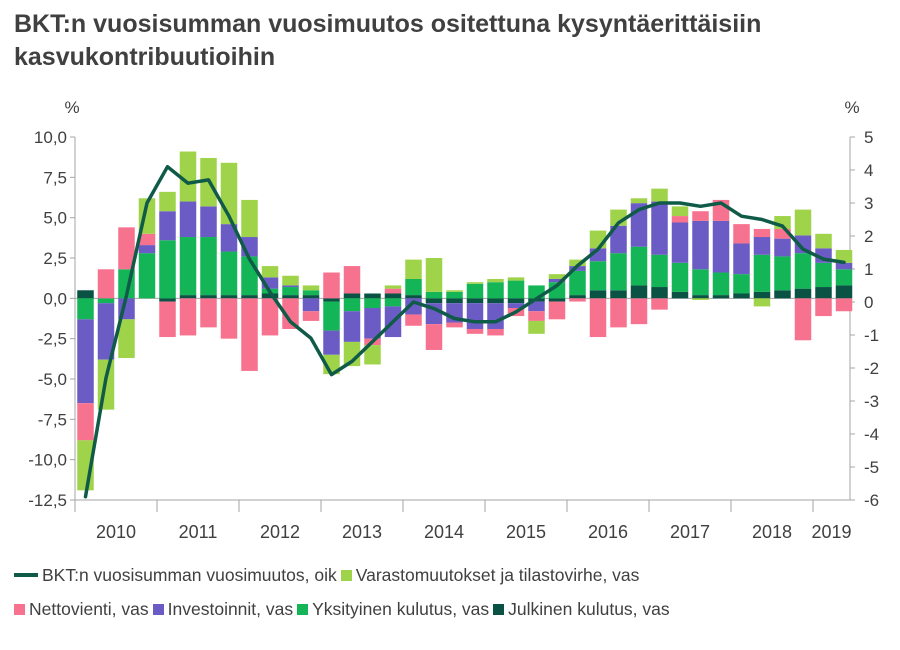 This screenshot has height=650, width=900. I want to click on legend-label-net-exports: Nettovienti, vas, so click(89, 608).